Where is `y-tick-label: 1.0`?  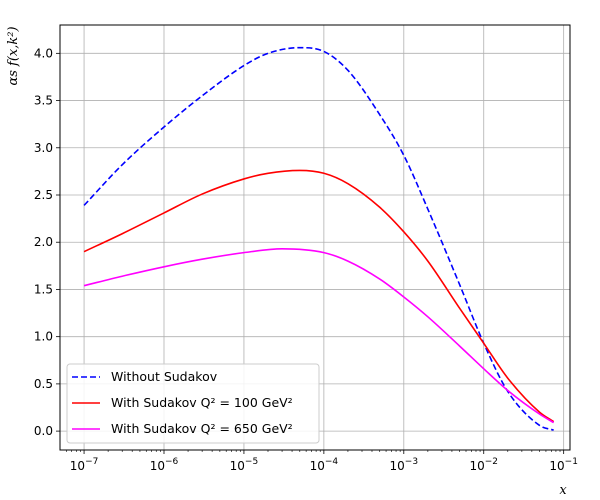
y-tick-label: 1.0 is located at coordinates (43, 337).